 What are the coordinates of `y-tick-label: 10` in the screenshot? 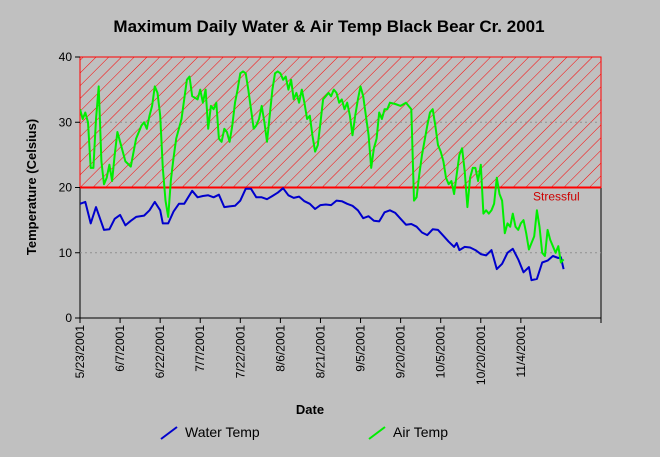 It's located at (66, 253).